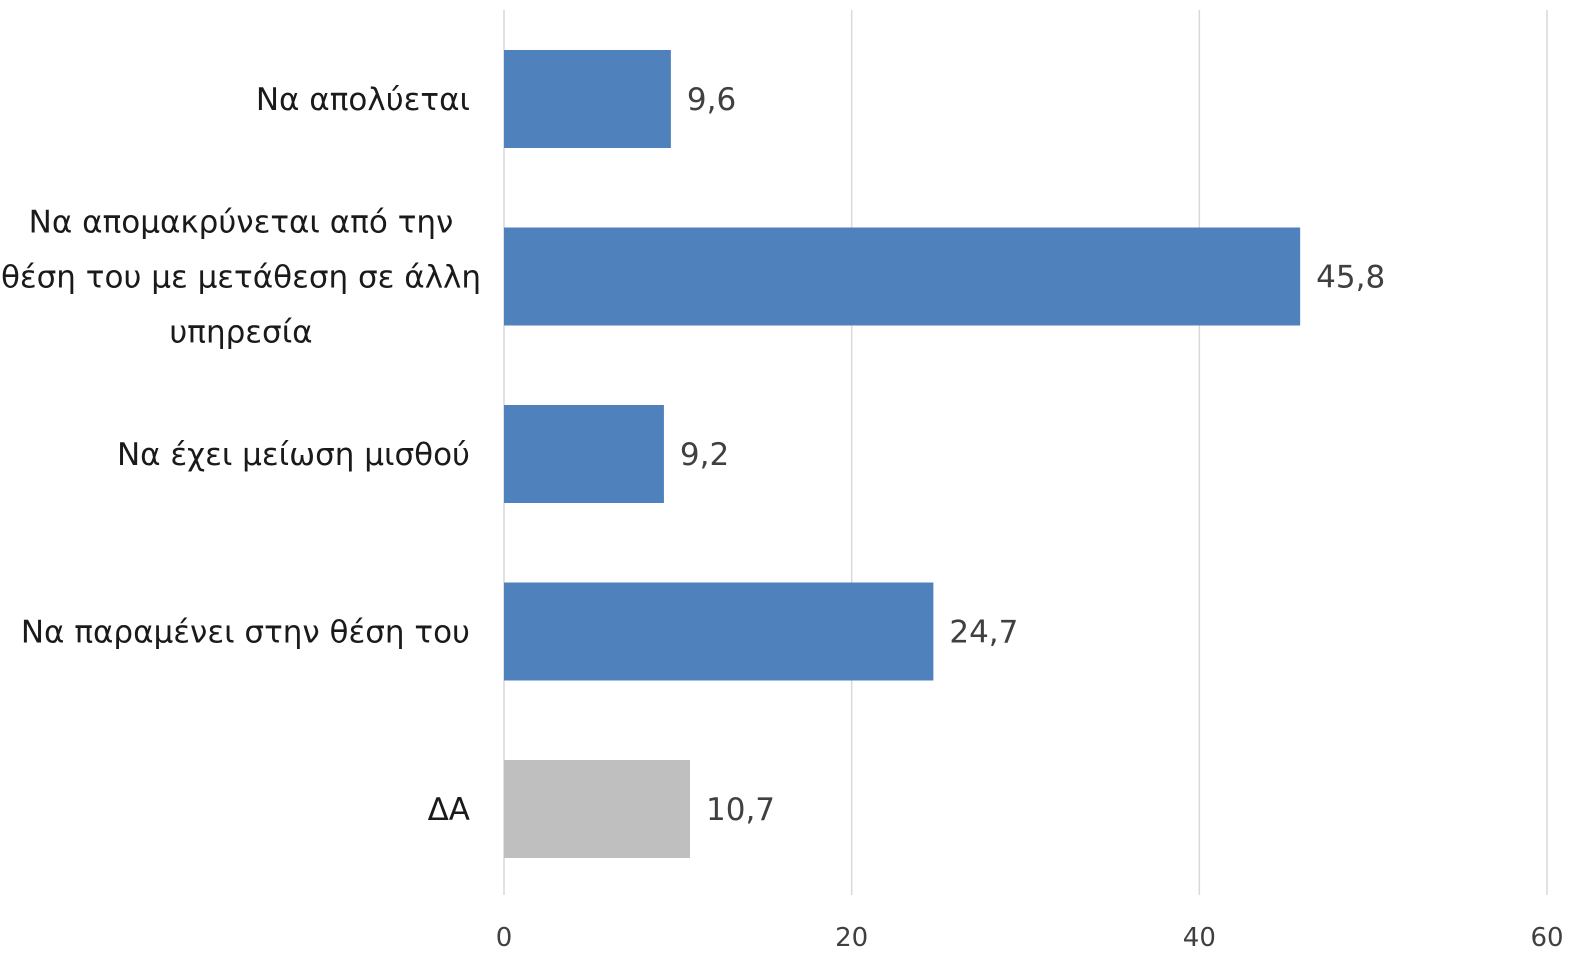 This screenshot has height=960, width=1582. What do you see at coordinates (1199, 938) in the screenshot?
I see `x-tick-label: 40` at bounding box center [1199, 938].